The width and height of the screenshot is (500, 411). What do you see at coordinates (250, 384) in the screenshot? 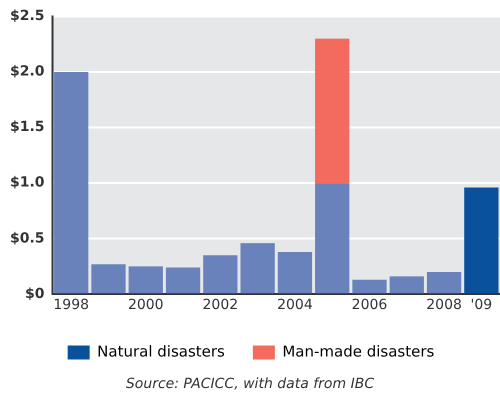
I see `source-note: Source: PACICC, with data from IBC` at bounding box center [250, 384].